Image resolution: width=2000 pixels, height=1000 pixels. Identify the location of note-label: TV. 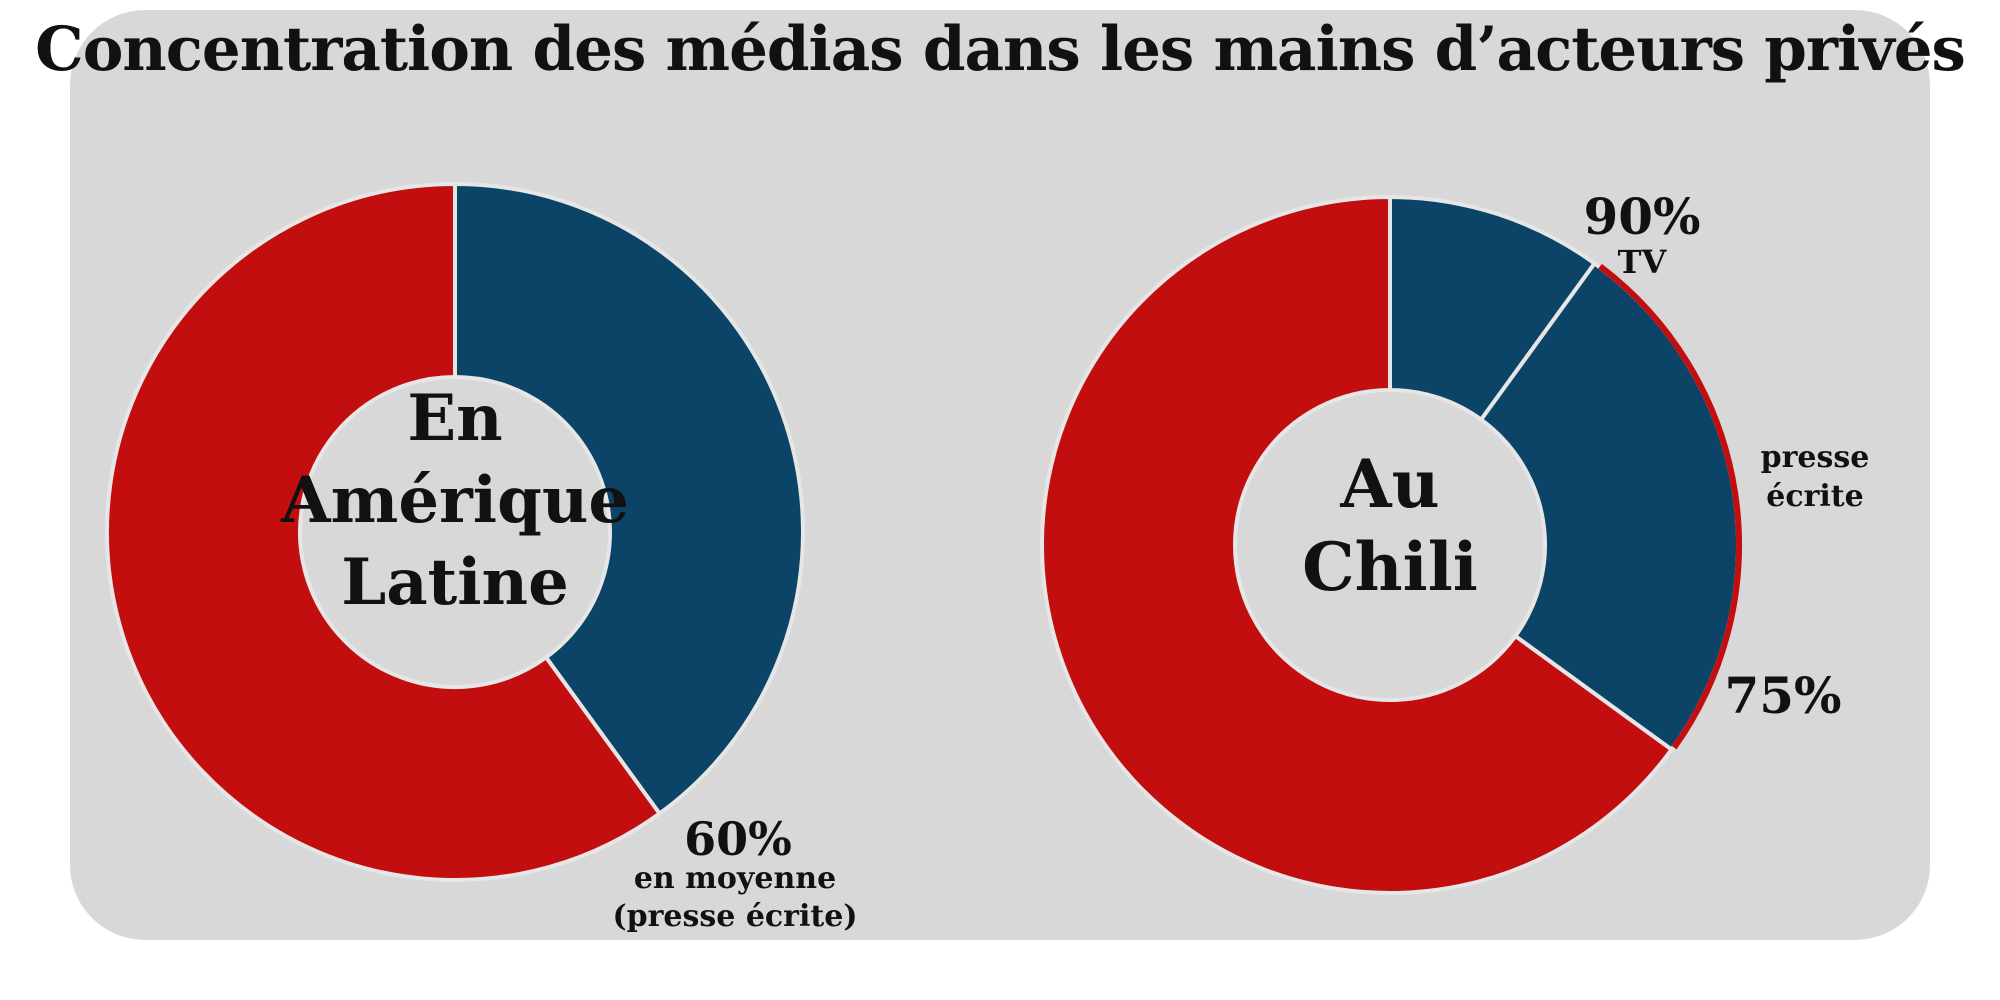
(1643, 262).